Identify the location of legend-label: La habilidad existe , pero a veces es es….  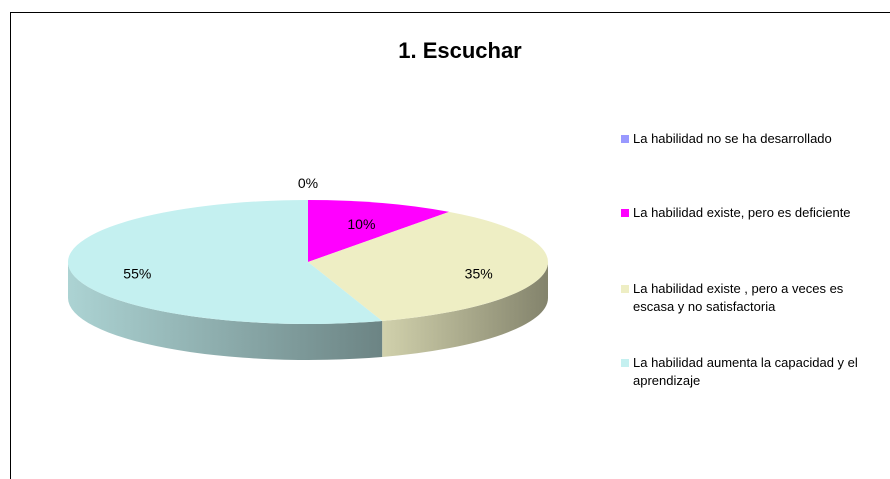
(738, 297).